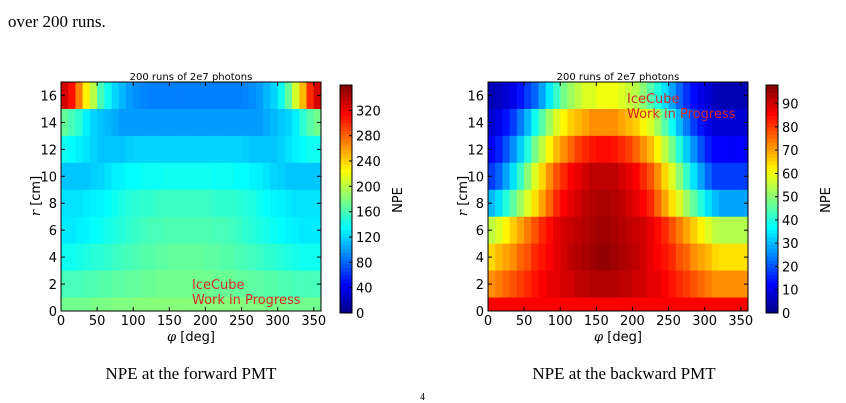 The width and height of the screenshot is (846, 403). I want to click on backward-y-tick-label: 10, so click(475, 177).